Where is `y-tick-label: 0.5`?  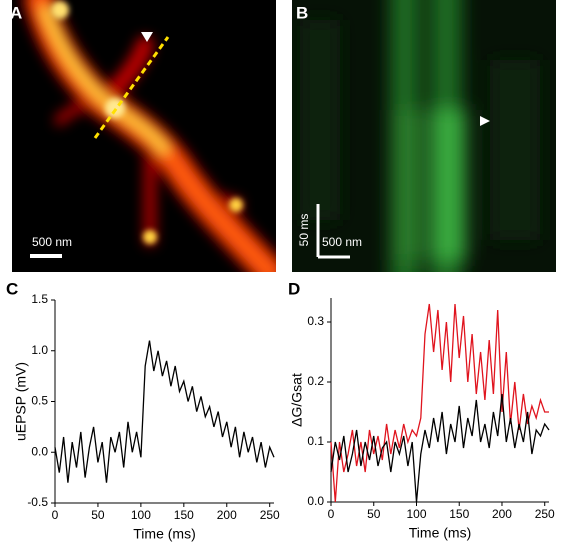 y-tick-label: 0.5 is located at coordinates (39, 401).